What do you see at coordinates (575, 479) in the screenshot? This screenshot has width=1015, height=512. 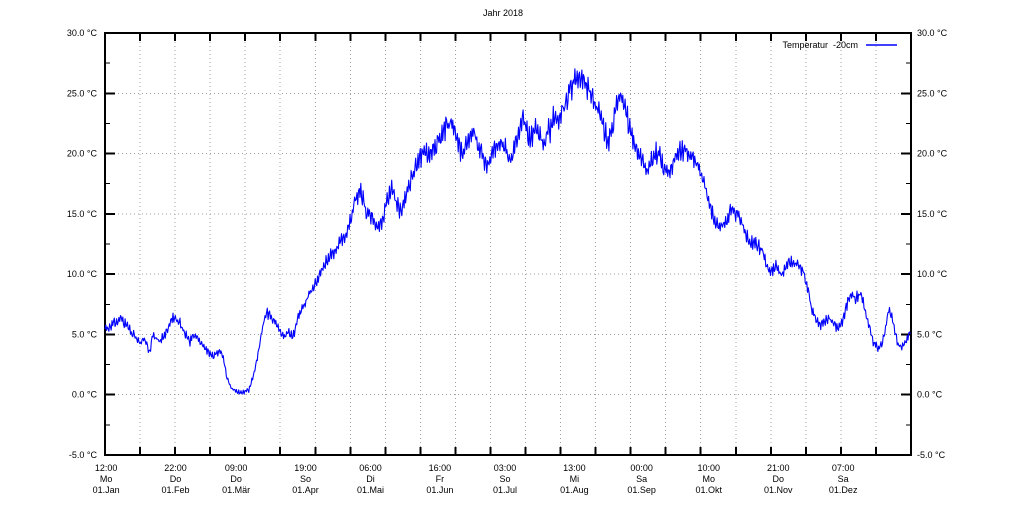 I see `x-axis-weekday-label: Mi` at bounding box center [575, 479].